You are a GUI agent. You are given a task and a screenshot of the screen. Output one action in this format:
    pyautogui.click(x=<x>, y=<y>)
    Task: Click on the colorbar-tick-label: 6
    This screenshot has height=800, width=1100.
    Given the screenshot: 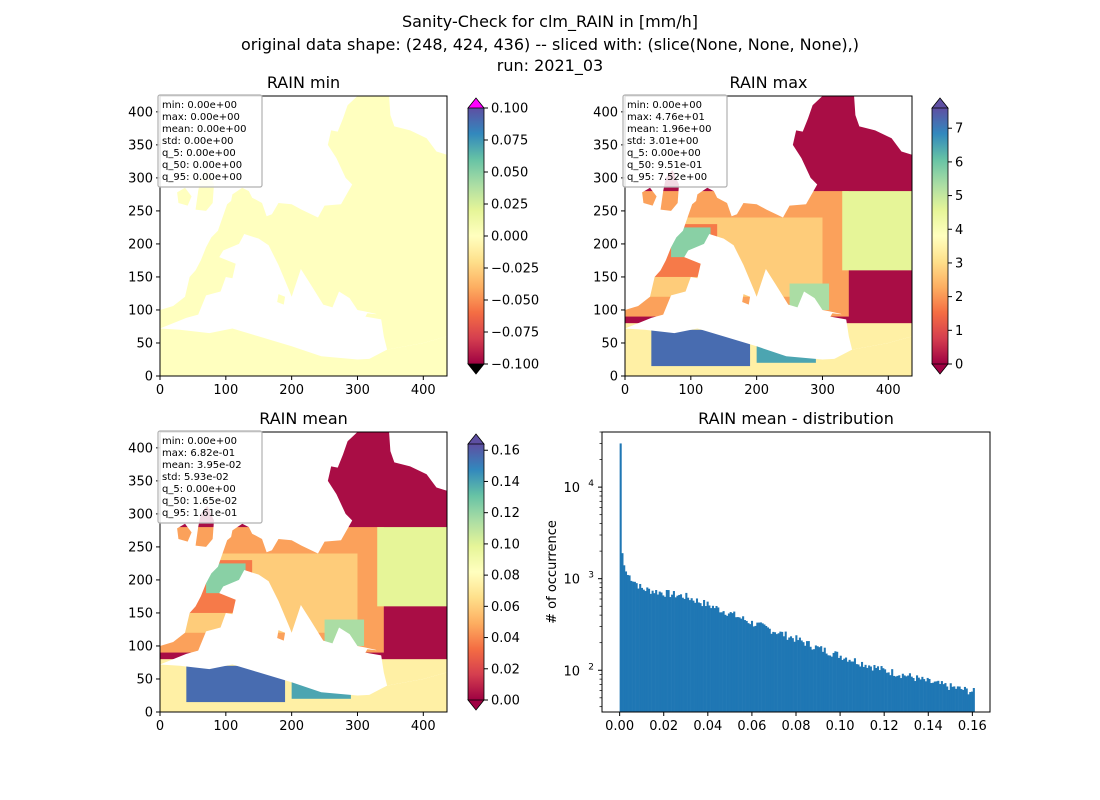 What is the action you would take?
    pyautogui.click(x=959, y=162)
    